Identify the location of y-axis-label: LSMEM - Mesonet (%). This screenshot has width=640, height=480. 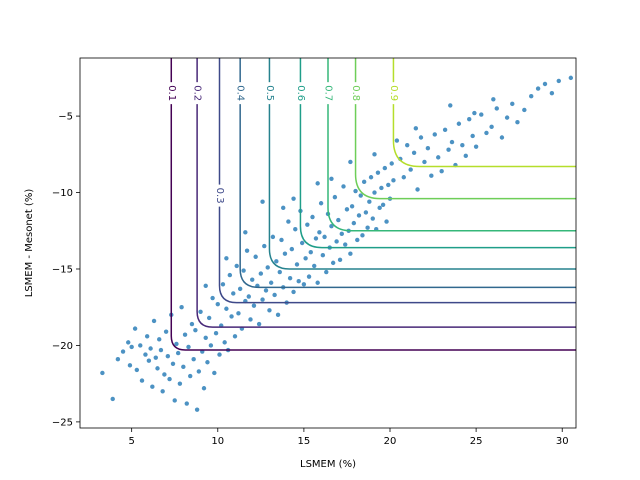
(29, 243).